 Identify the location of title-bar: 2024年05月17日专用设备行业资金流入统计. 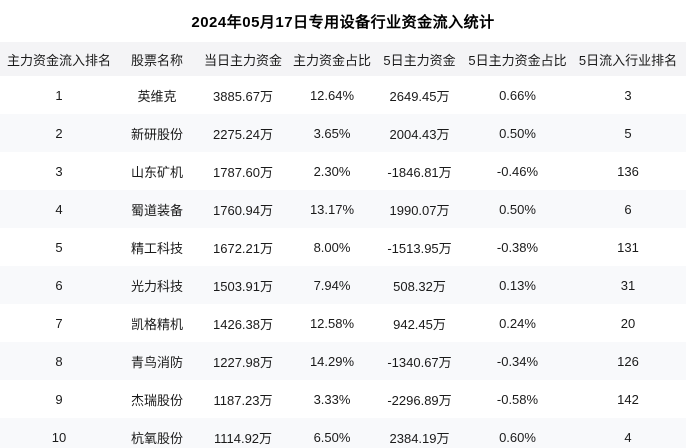
(343, 21).